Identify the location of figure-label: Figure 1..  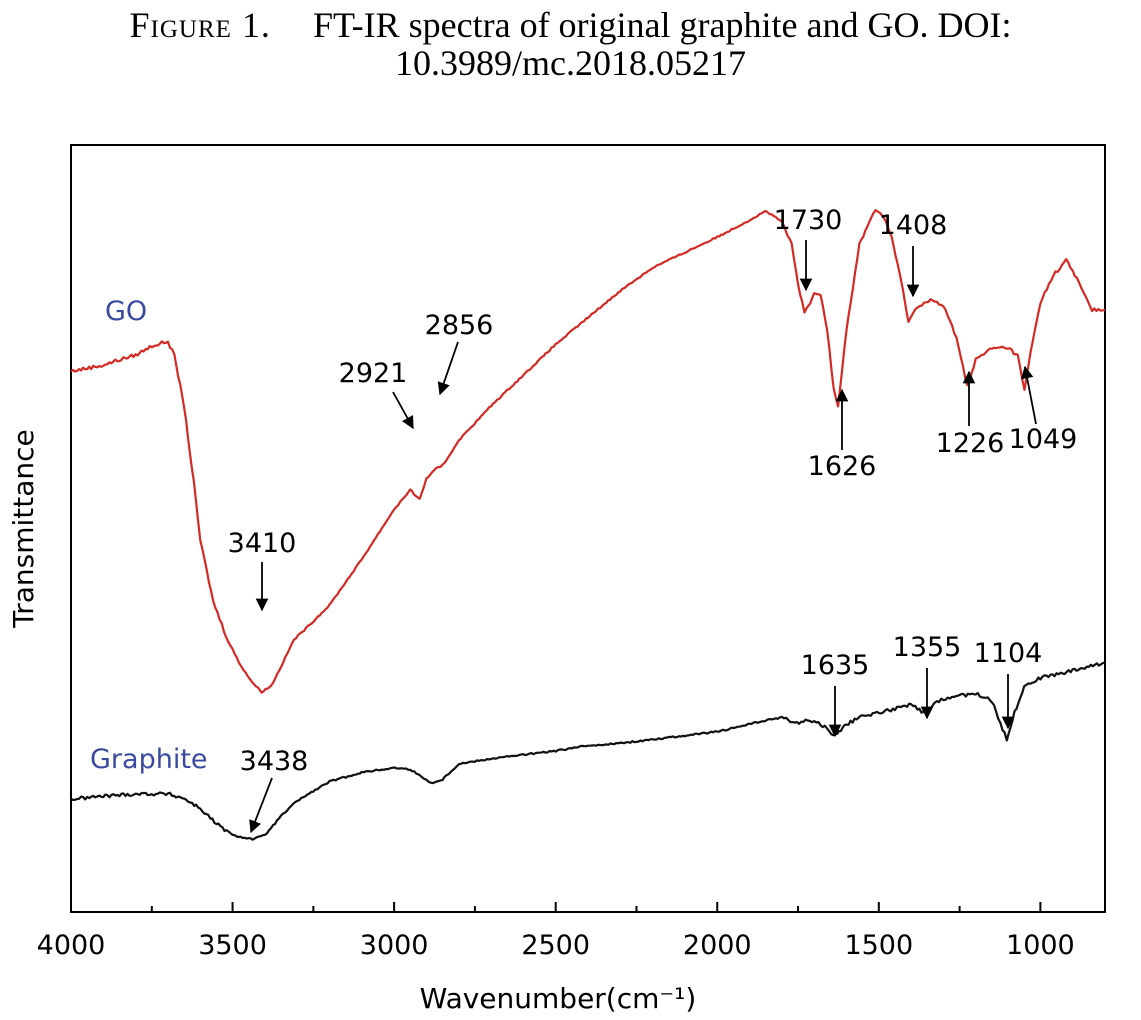
(200, 25).